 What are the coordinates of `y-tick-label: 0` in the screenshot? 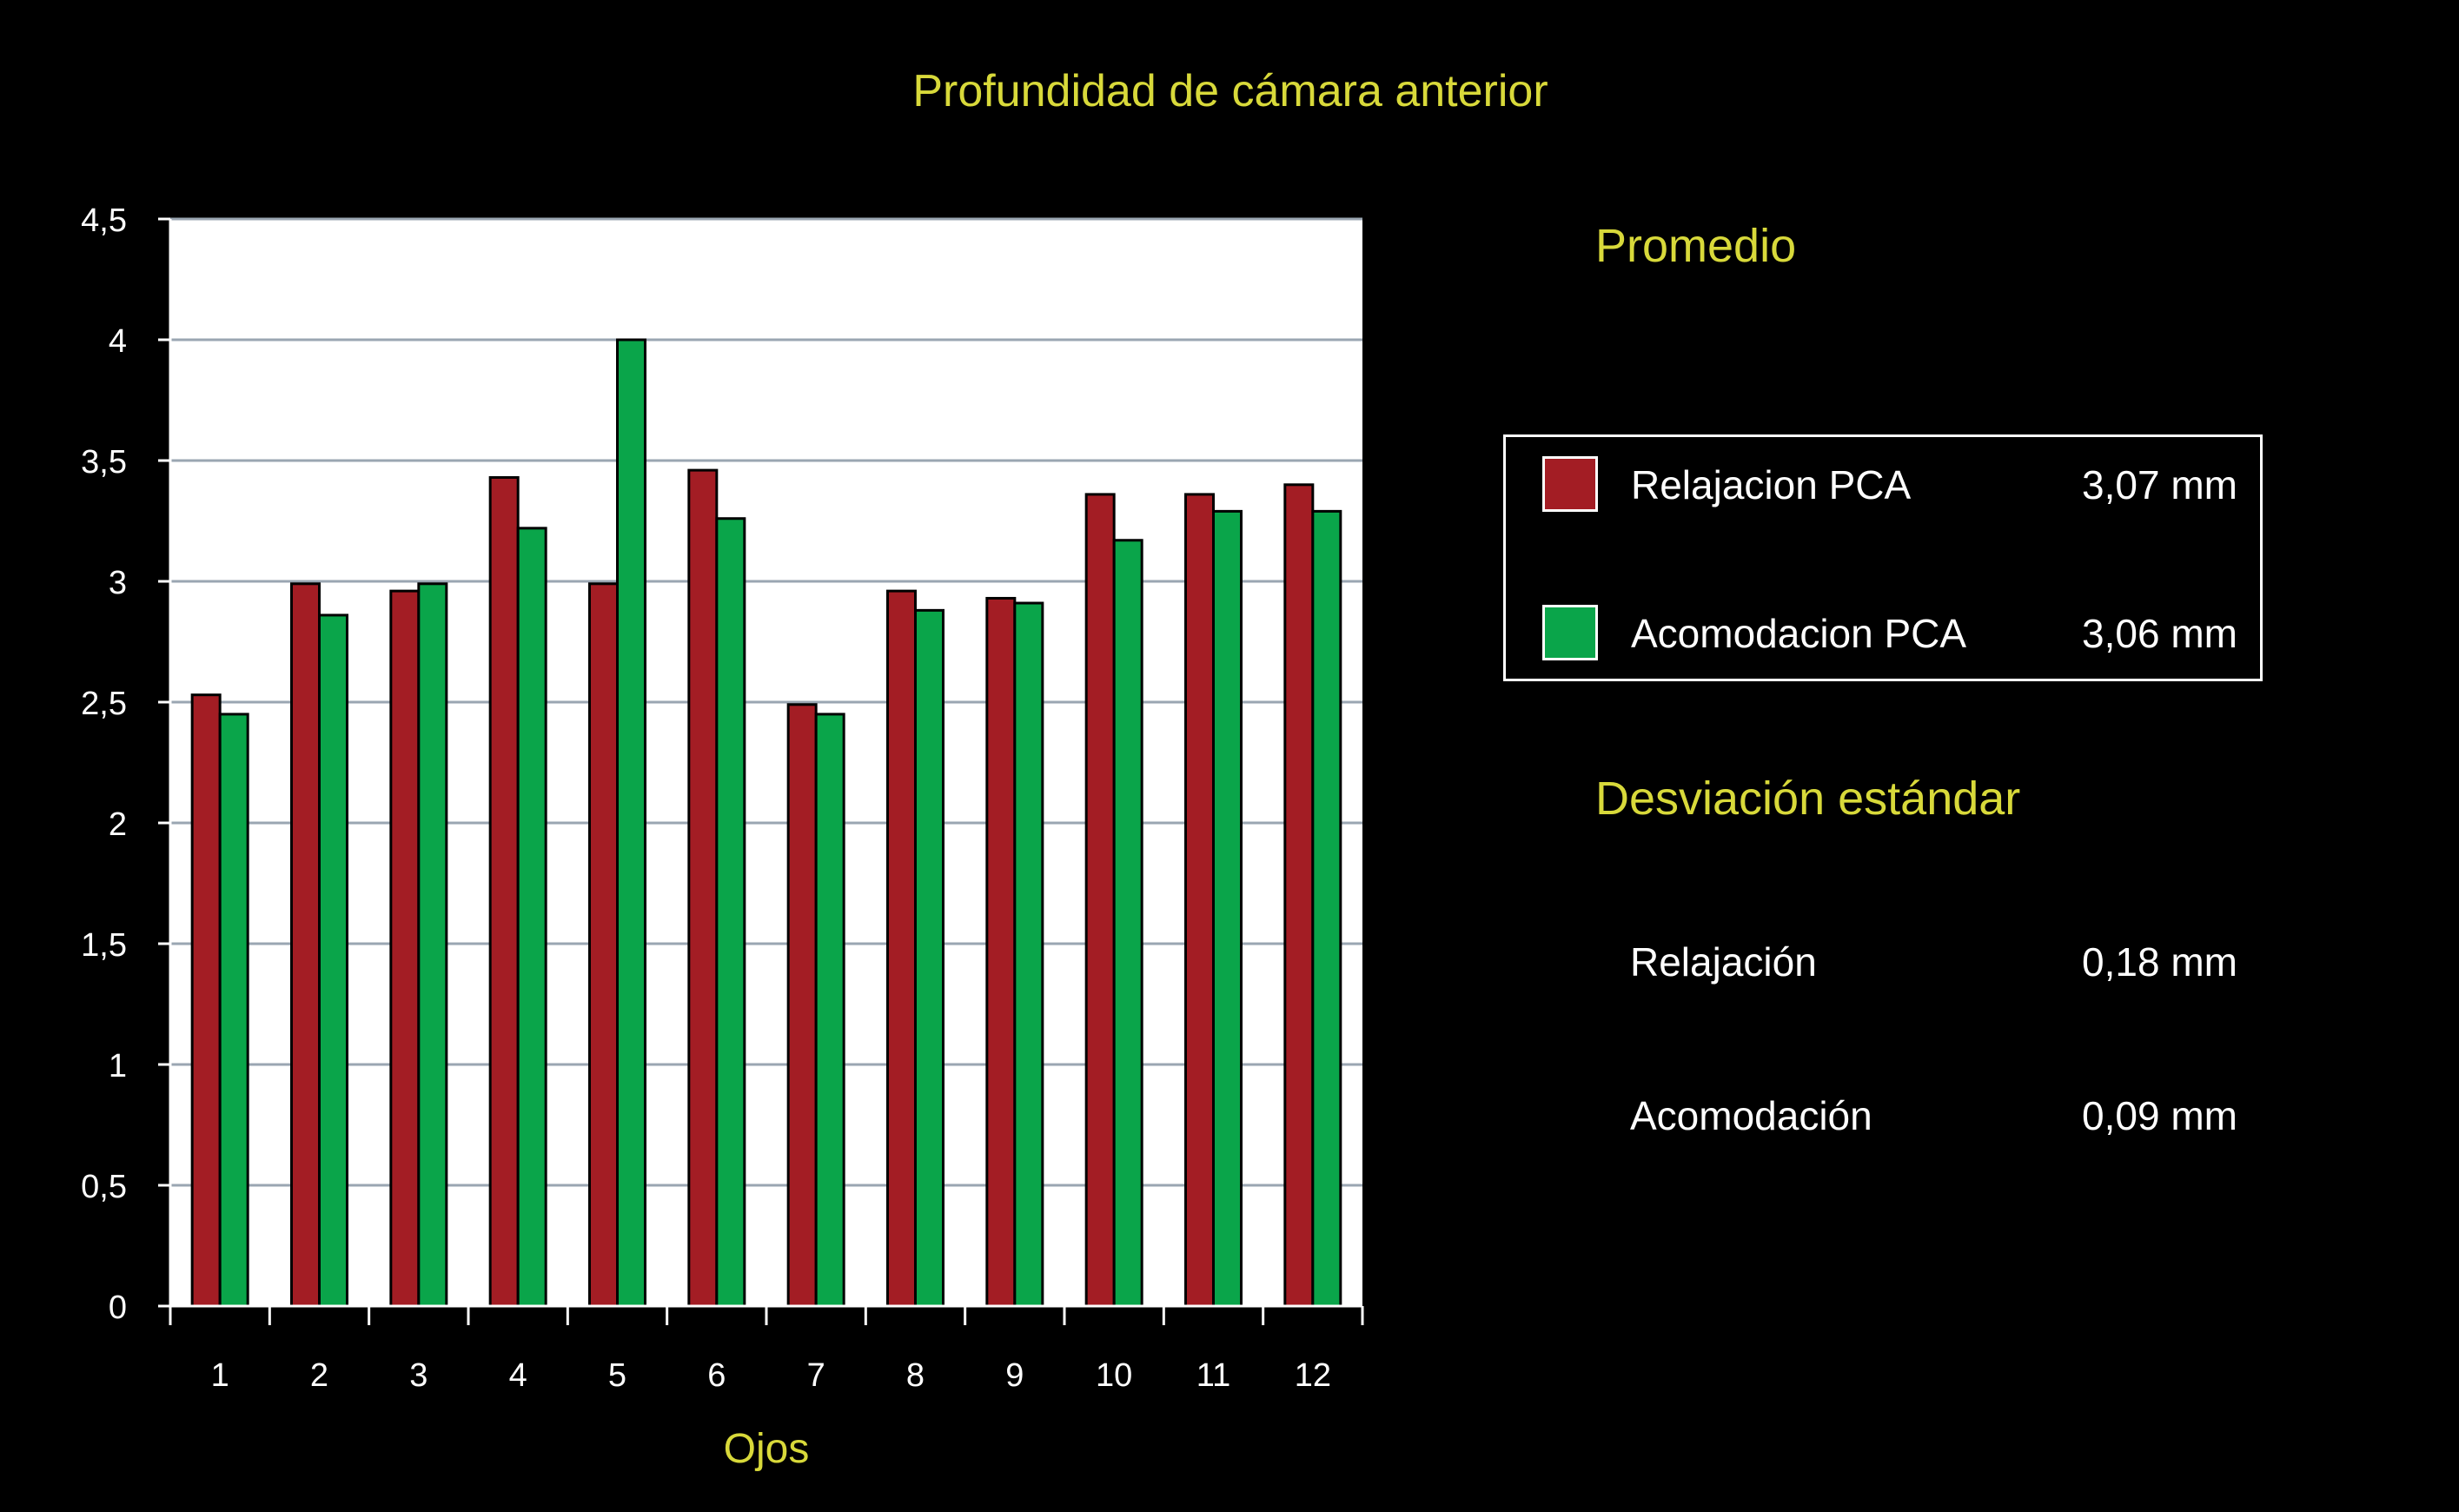 It's located at (118, 1308).